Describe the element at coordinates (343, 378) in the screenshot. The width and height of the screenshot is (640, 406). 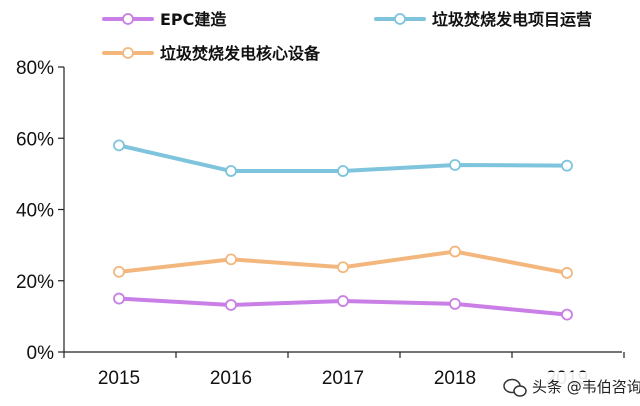
I see `x-tick-label: 2017` at that location.